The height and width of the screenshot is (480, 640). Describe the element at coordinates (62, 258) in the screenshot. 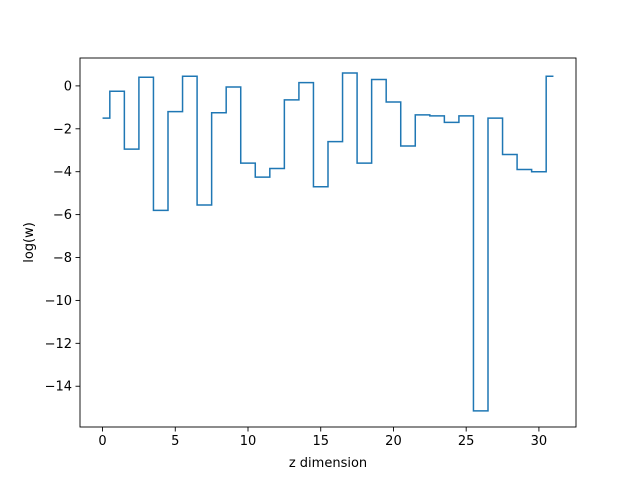

I see `y-tick-label: −8` at that location.